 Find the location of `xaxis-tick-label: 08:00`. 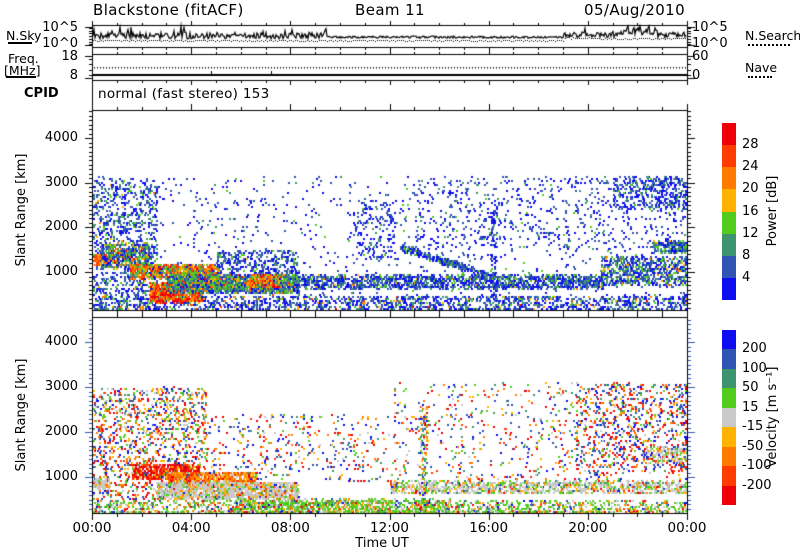

xaxis-tick-label: 08:00 is located at coordinates (290, 528).